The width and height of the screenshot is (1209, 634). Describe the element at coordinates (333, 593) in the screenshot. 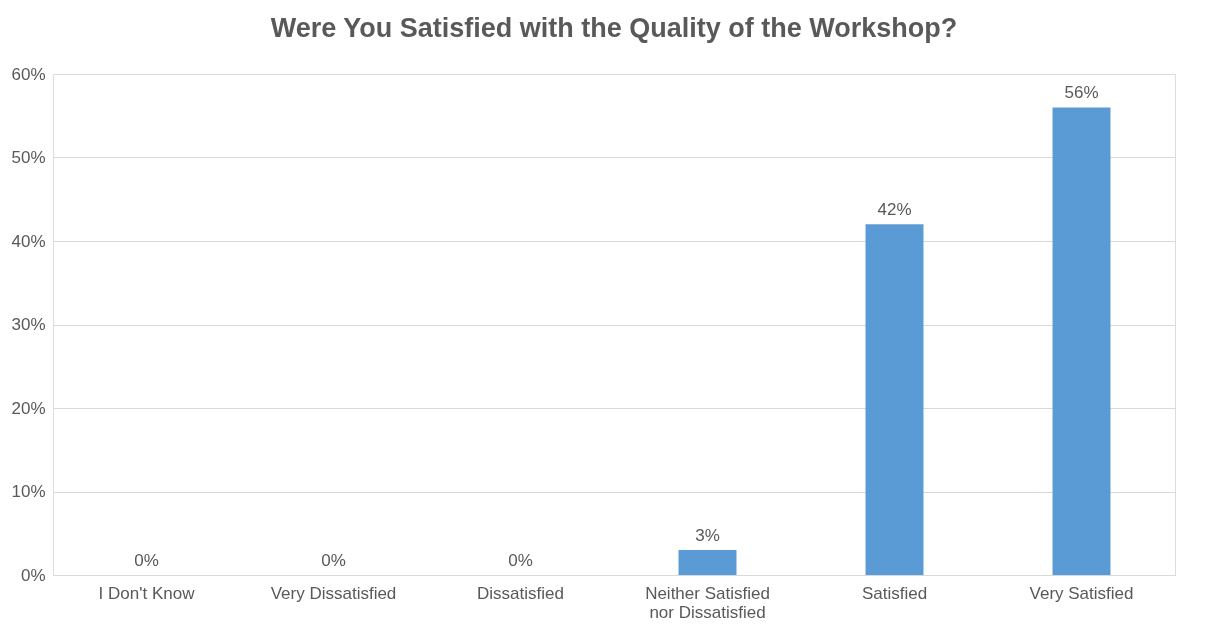

I see `x-tick-label: Very Dissatisfied` at that location.